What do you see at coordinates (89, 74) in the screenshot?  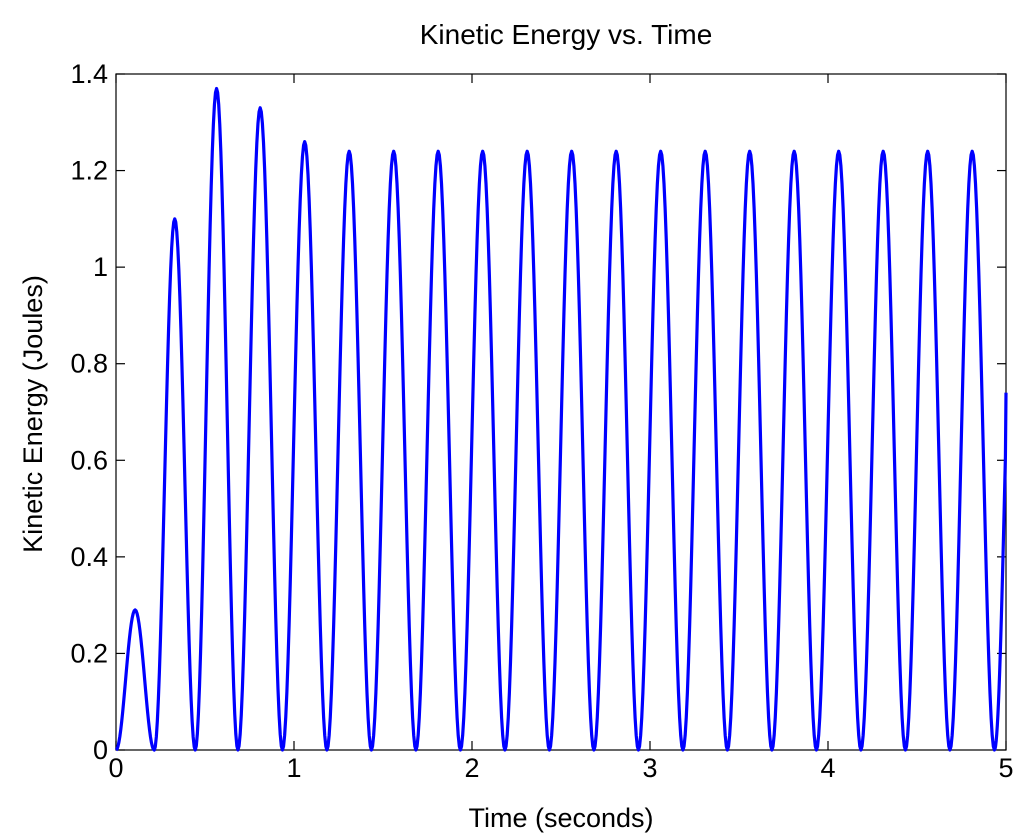 I see `y-tick-label: 1.4` at bounding box center [89, 74].